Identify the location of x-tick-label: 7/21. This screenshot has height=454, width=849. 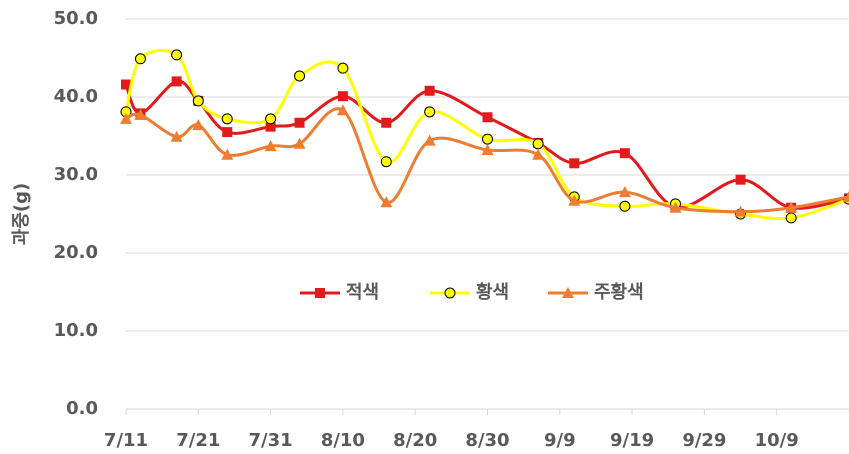
(198, 440).